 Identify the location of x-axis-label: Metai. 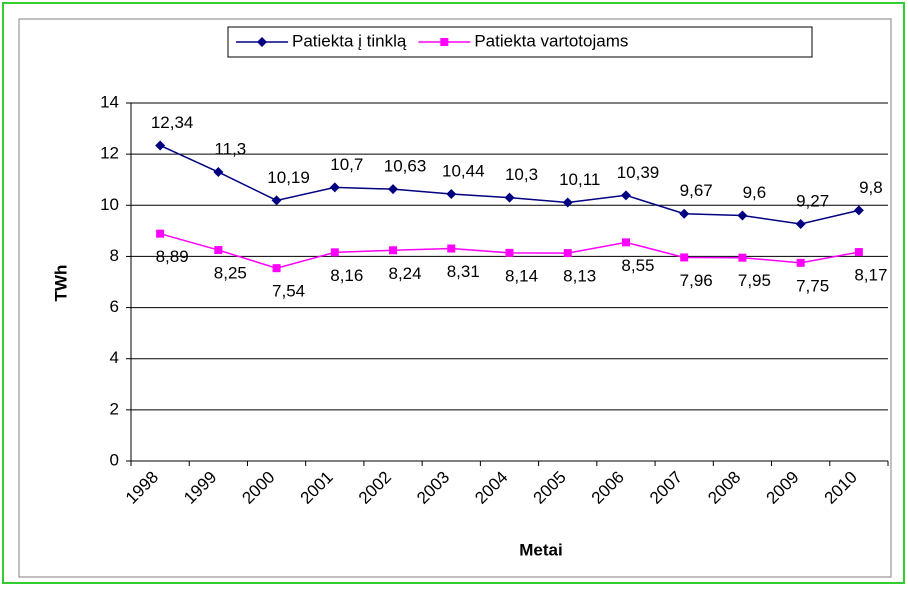
(540, 549).